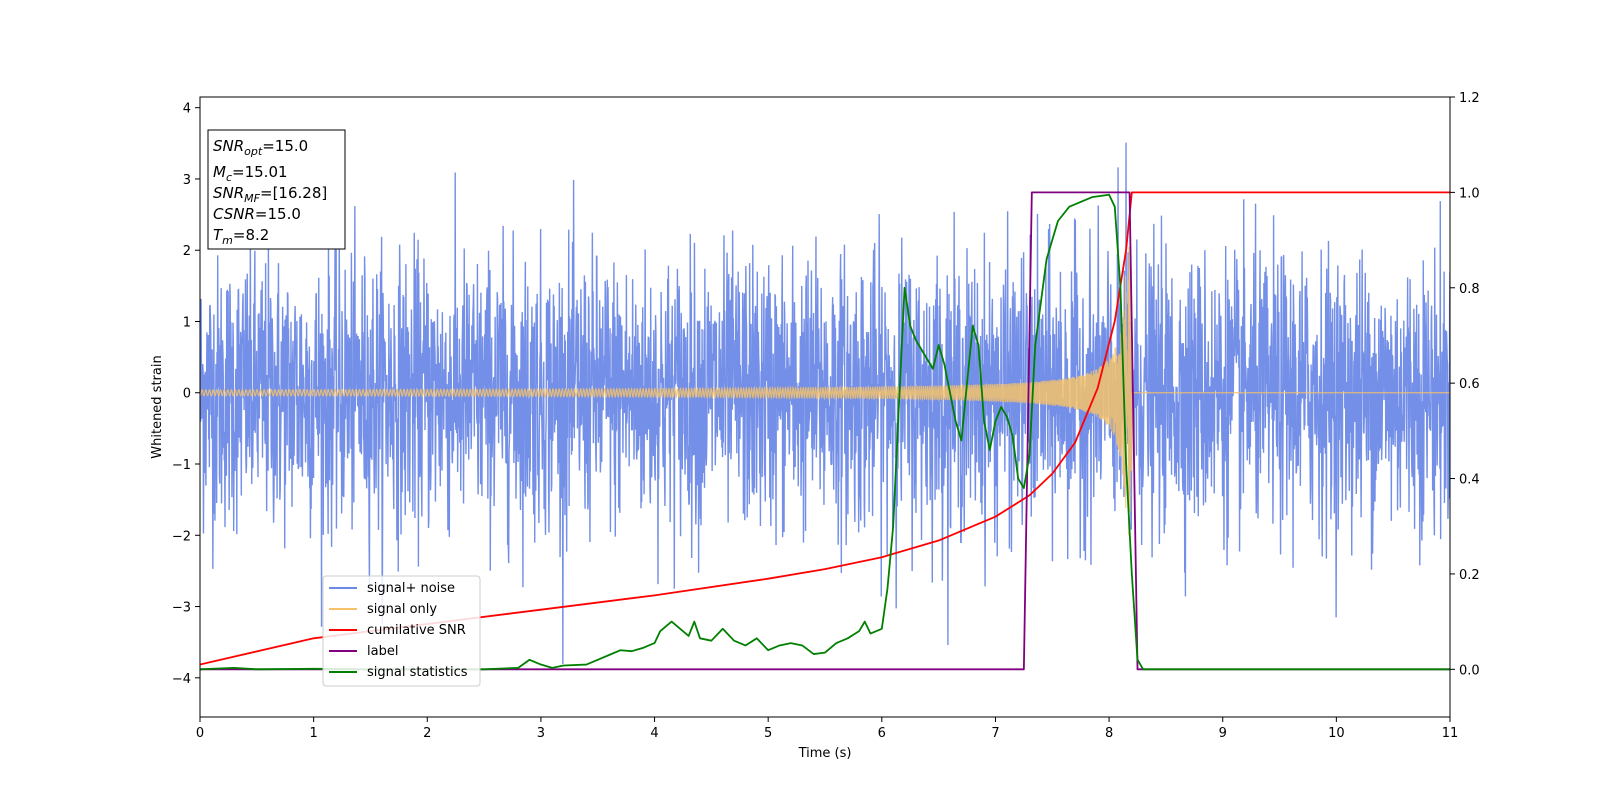  I want to click on y-left-tick-label: 0, so click(187, 394).